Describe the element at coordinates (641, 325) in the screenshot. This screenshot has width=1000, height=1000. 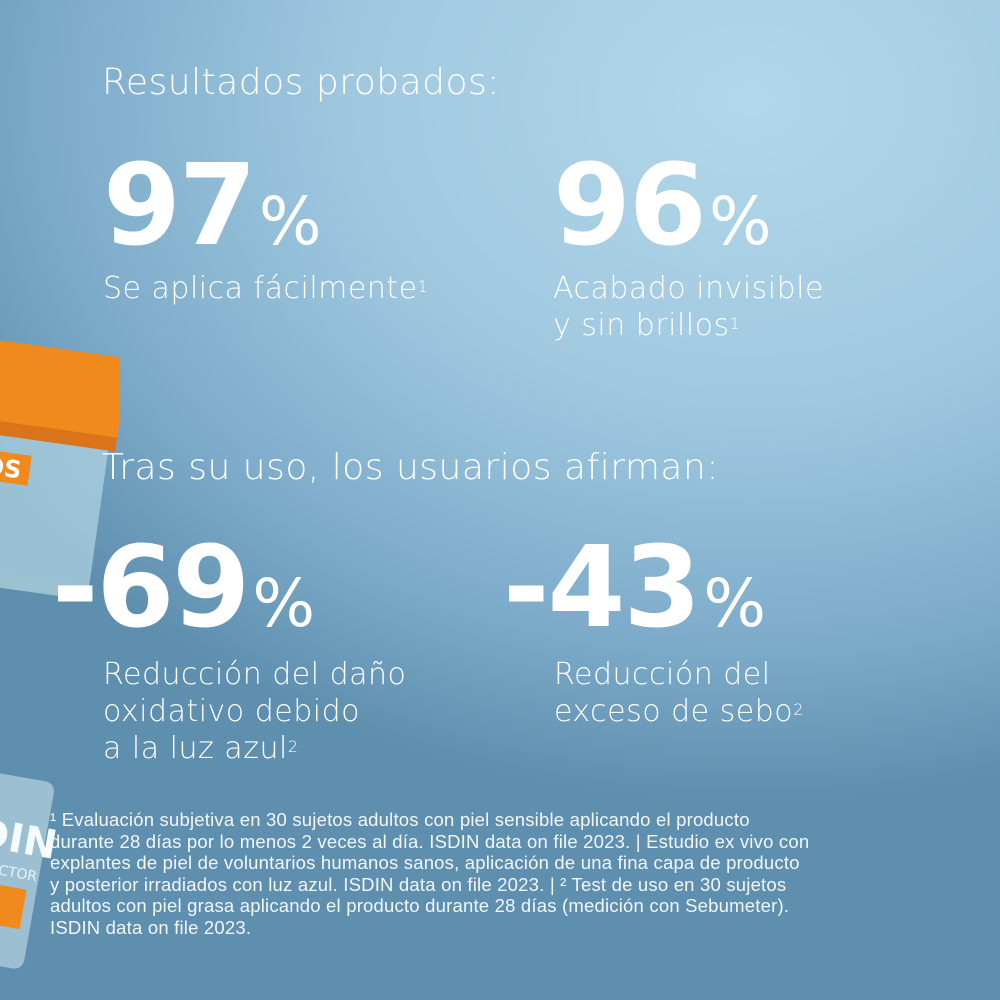
I see `stat-label: y sin brillos` at that location.